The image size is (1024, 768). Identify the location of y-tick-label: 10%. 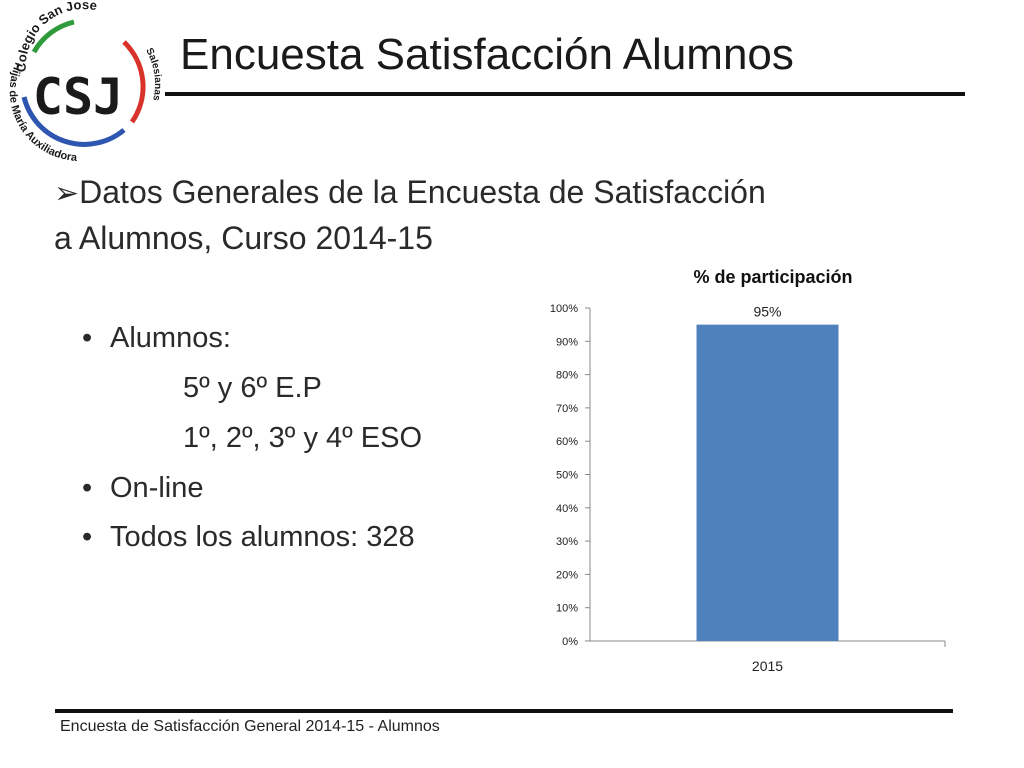
(567, 609).